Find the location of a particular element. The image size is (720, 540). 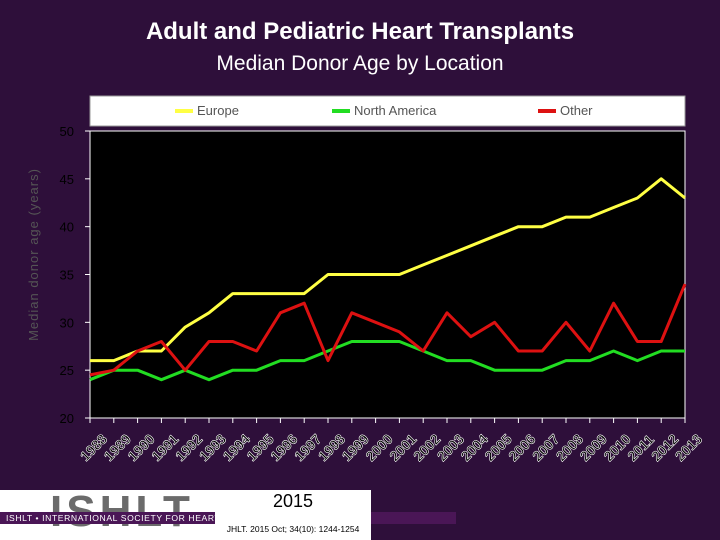

y-tick-label: 40 is located at coordinates (67, 227).